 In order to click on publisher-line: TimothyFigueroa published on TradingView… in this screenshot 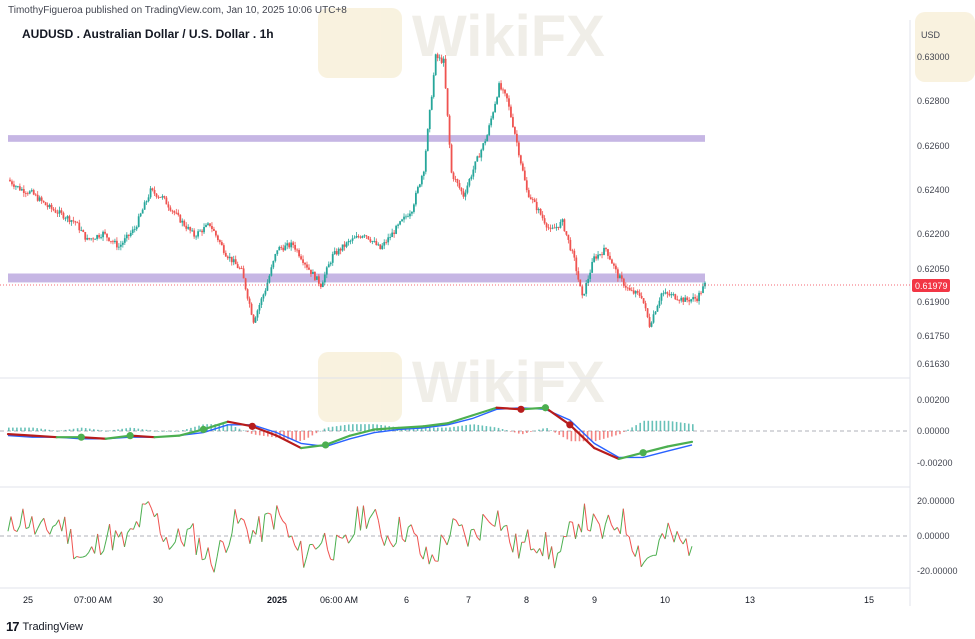, I will do `click(177, 10)`.